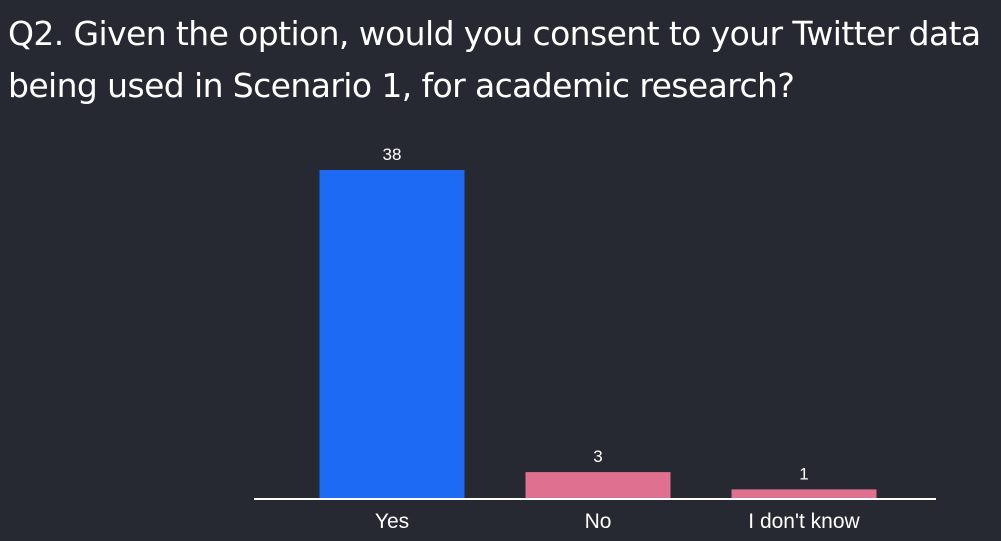 The height and width of the screenshot is (541, 1001). What do you see at coordinates (804, 521) in the screenshot?
I see `x-tick-label: I don't know` at bounding box center [804, 521].